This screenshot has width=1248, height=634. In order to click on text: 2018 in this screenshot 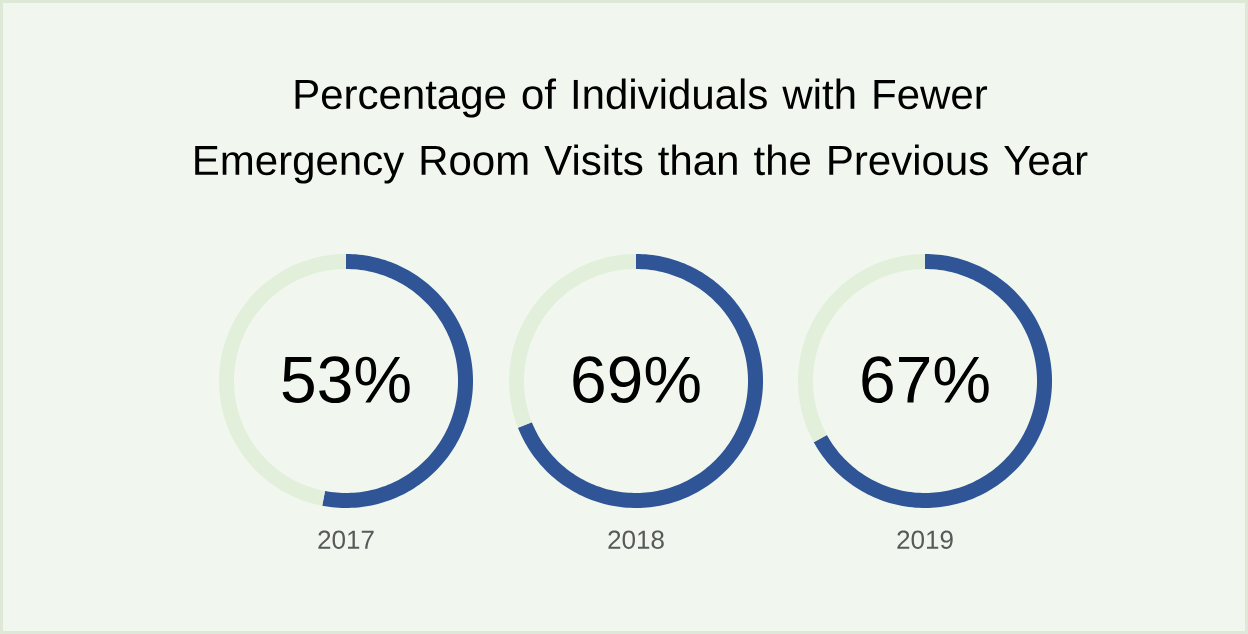, I will do `click(636, 539)`.